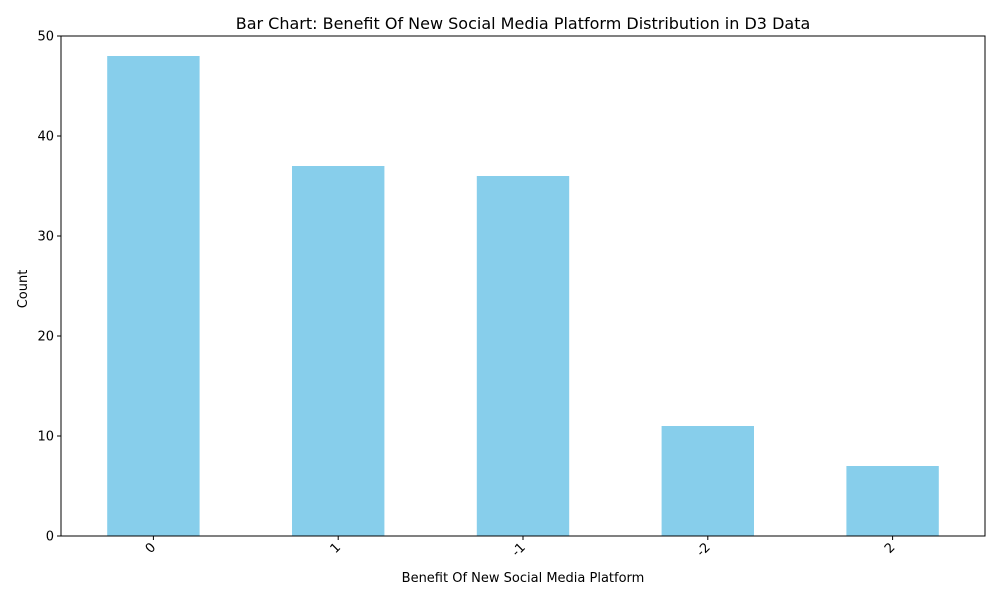 The image size is (1000, 600). I want to click on y-tick-label-1: 10, so click(45, 437).